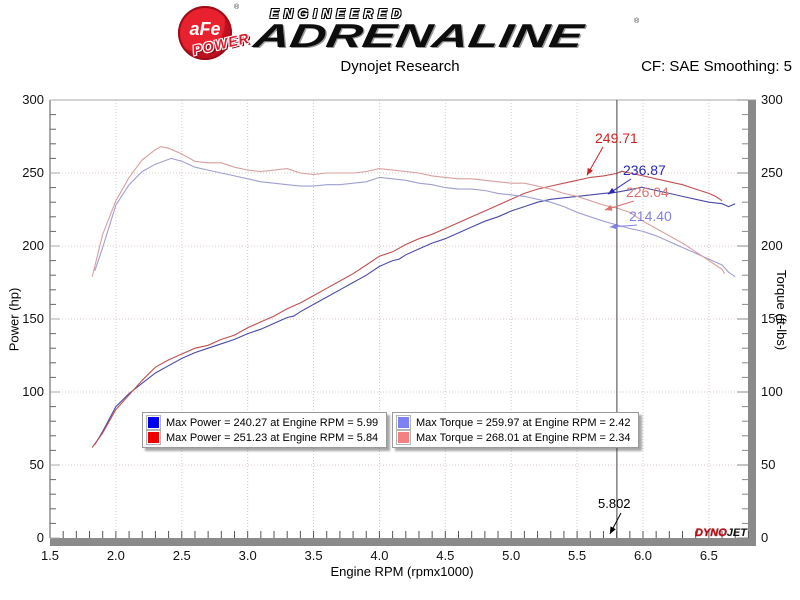 This screenshot has height=600, width=800. Describe the element at coordinates (445, 555) in the screenshot. I see `x-tick-label: 4.5` at that location.